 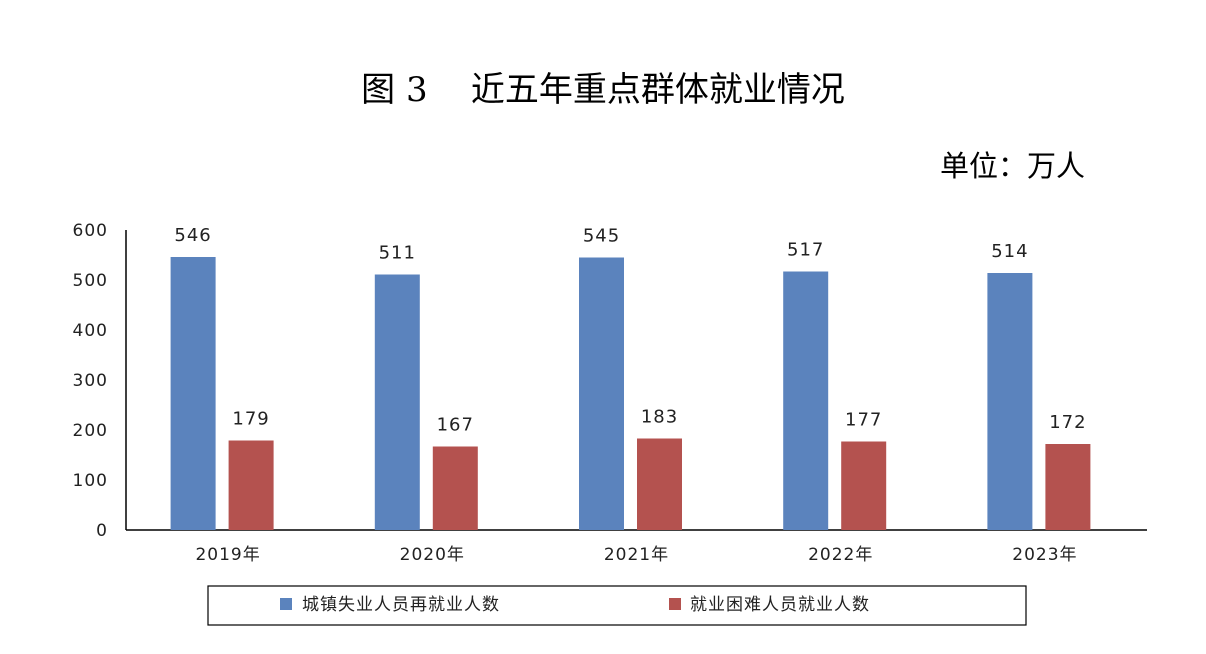 What do you see at coordinates (397, 253) in the screenshot?
I see `data-label: 511` at bounding box center [397, 253].